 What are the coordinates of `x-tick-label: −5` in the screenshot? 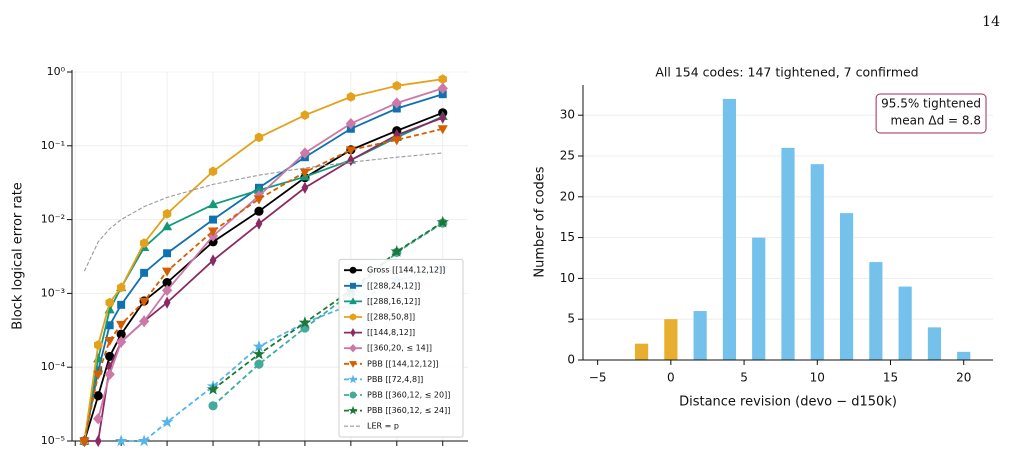 It's located at (598, 378).